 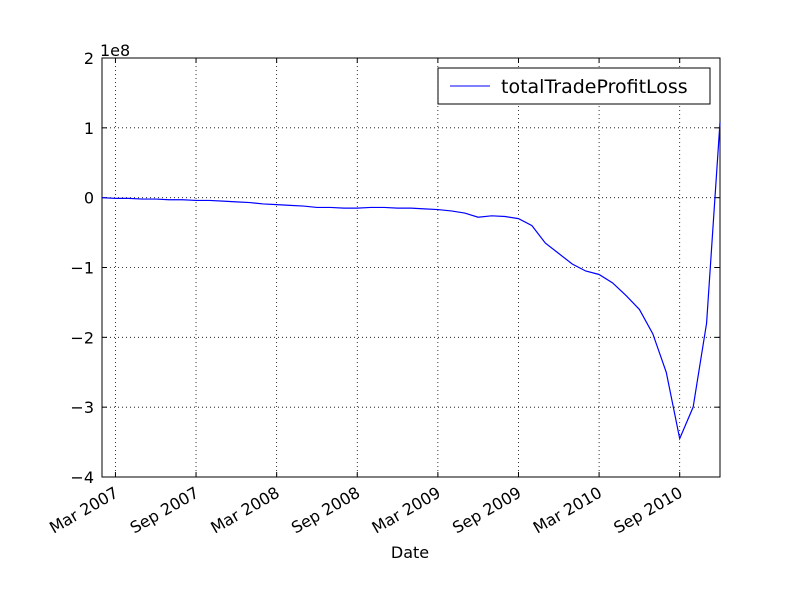 I want to click on y-offset-label: 1e8, so click(x=115, y=50).